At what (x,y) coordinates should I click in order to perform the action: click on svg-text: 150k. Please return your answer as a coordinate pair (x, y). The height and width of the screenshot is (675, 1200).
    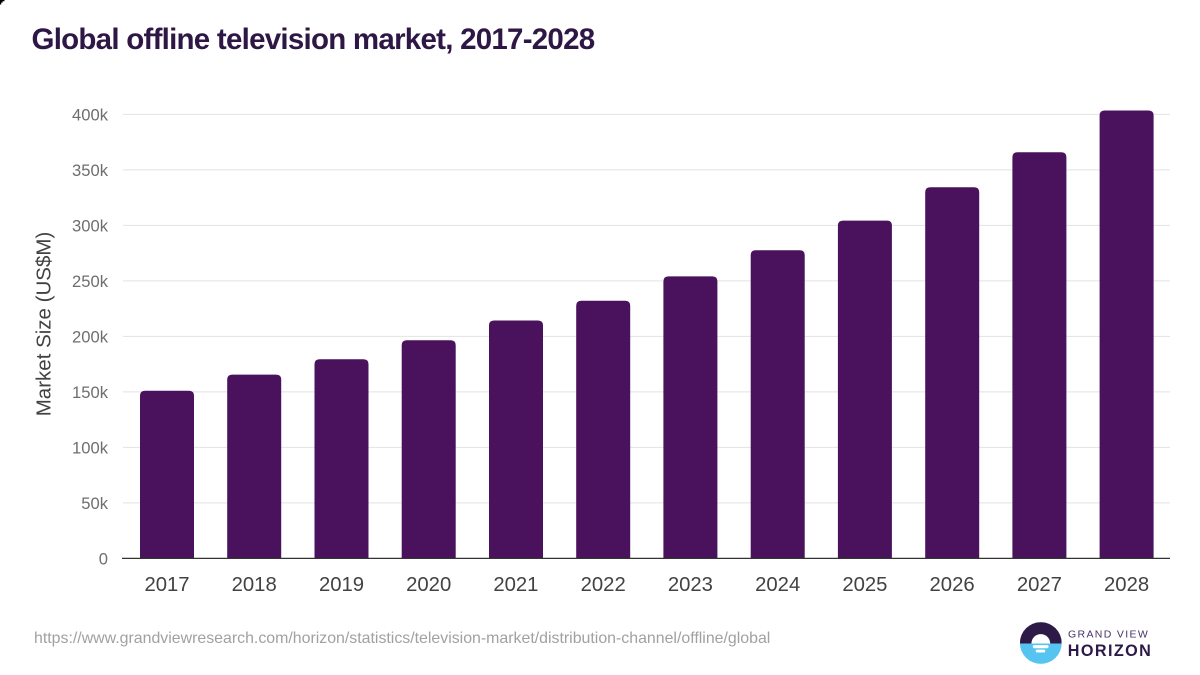
    Looking at the image, I should click on (90, 392).